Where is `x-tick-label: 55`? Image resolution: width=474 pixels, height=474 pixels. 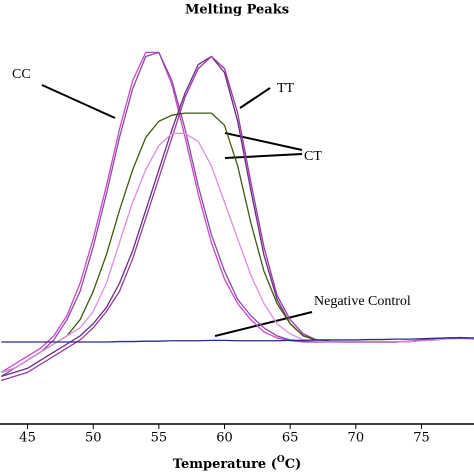 x-tick-label: 55 is located at coordinates (159, 438).